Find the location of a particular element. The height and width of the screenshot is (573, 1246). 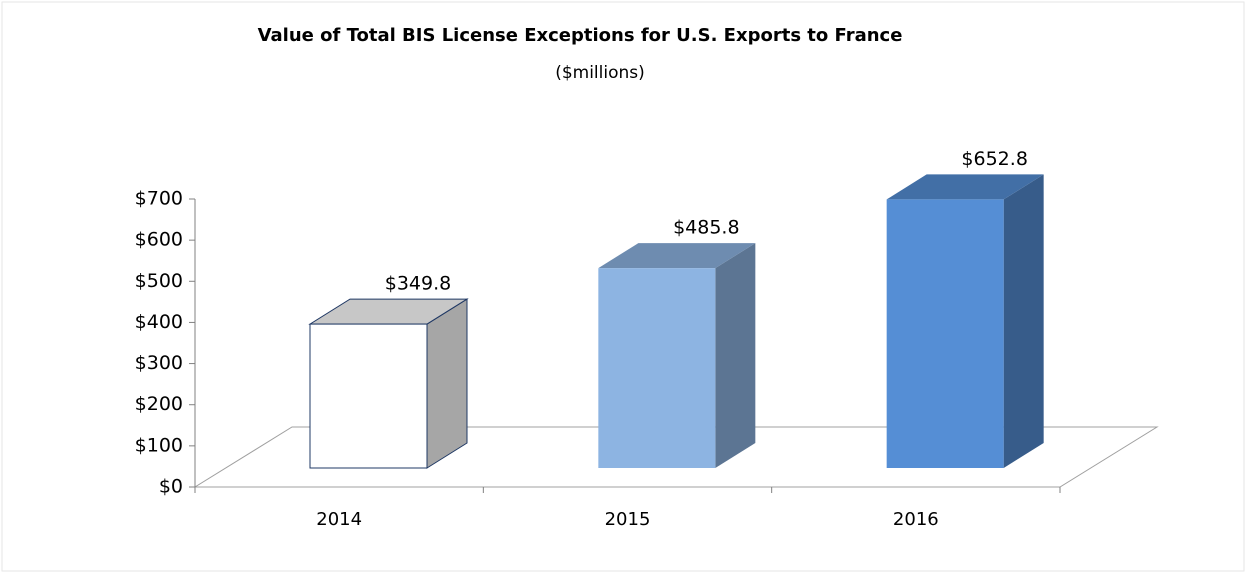

y-tick-label: $200 is located at coordinates (159, 404).